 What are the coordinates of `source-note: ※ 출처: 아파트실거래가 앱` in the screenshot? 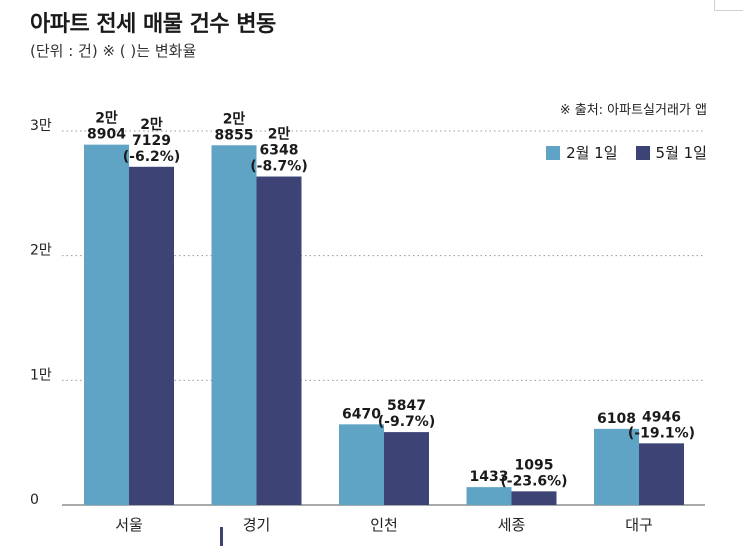 It's located at (633, 110).